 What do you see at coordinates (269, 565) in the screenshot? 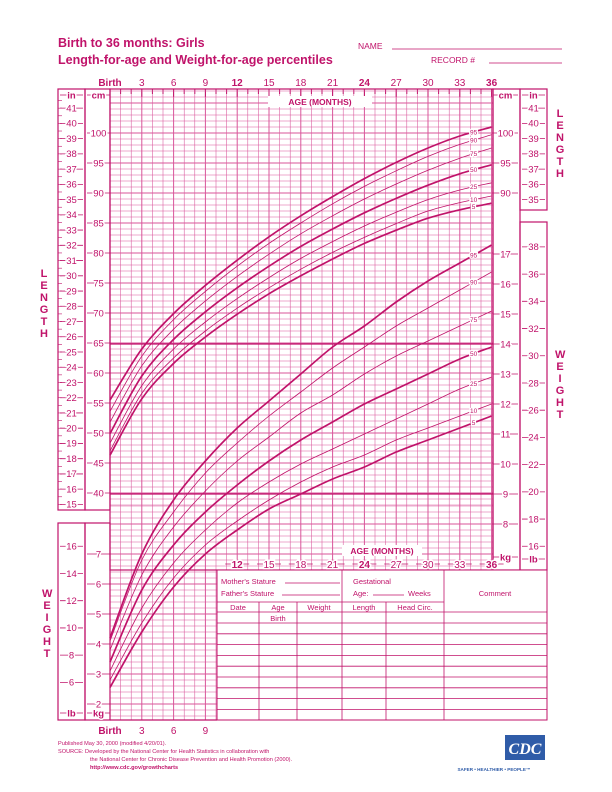
I see `age-tick-label-bottom: 15` at bounding box center [269, 565].